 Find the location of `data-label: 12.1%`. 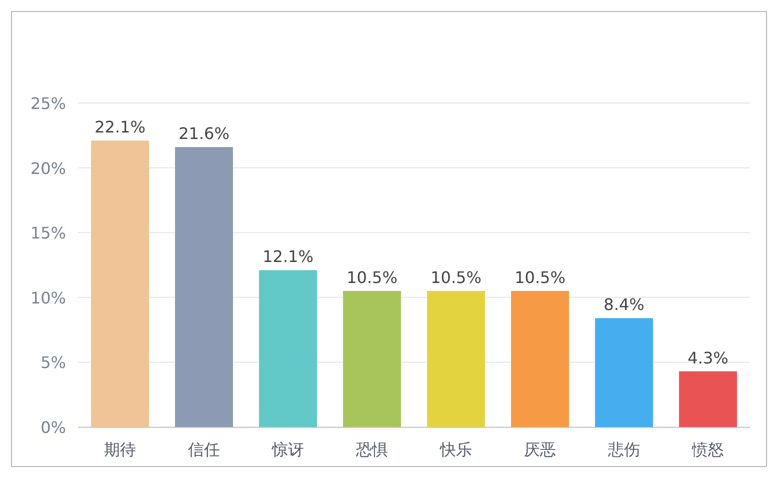

data-label: 12.1% is located at coordinates (288, 256).